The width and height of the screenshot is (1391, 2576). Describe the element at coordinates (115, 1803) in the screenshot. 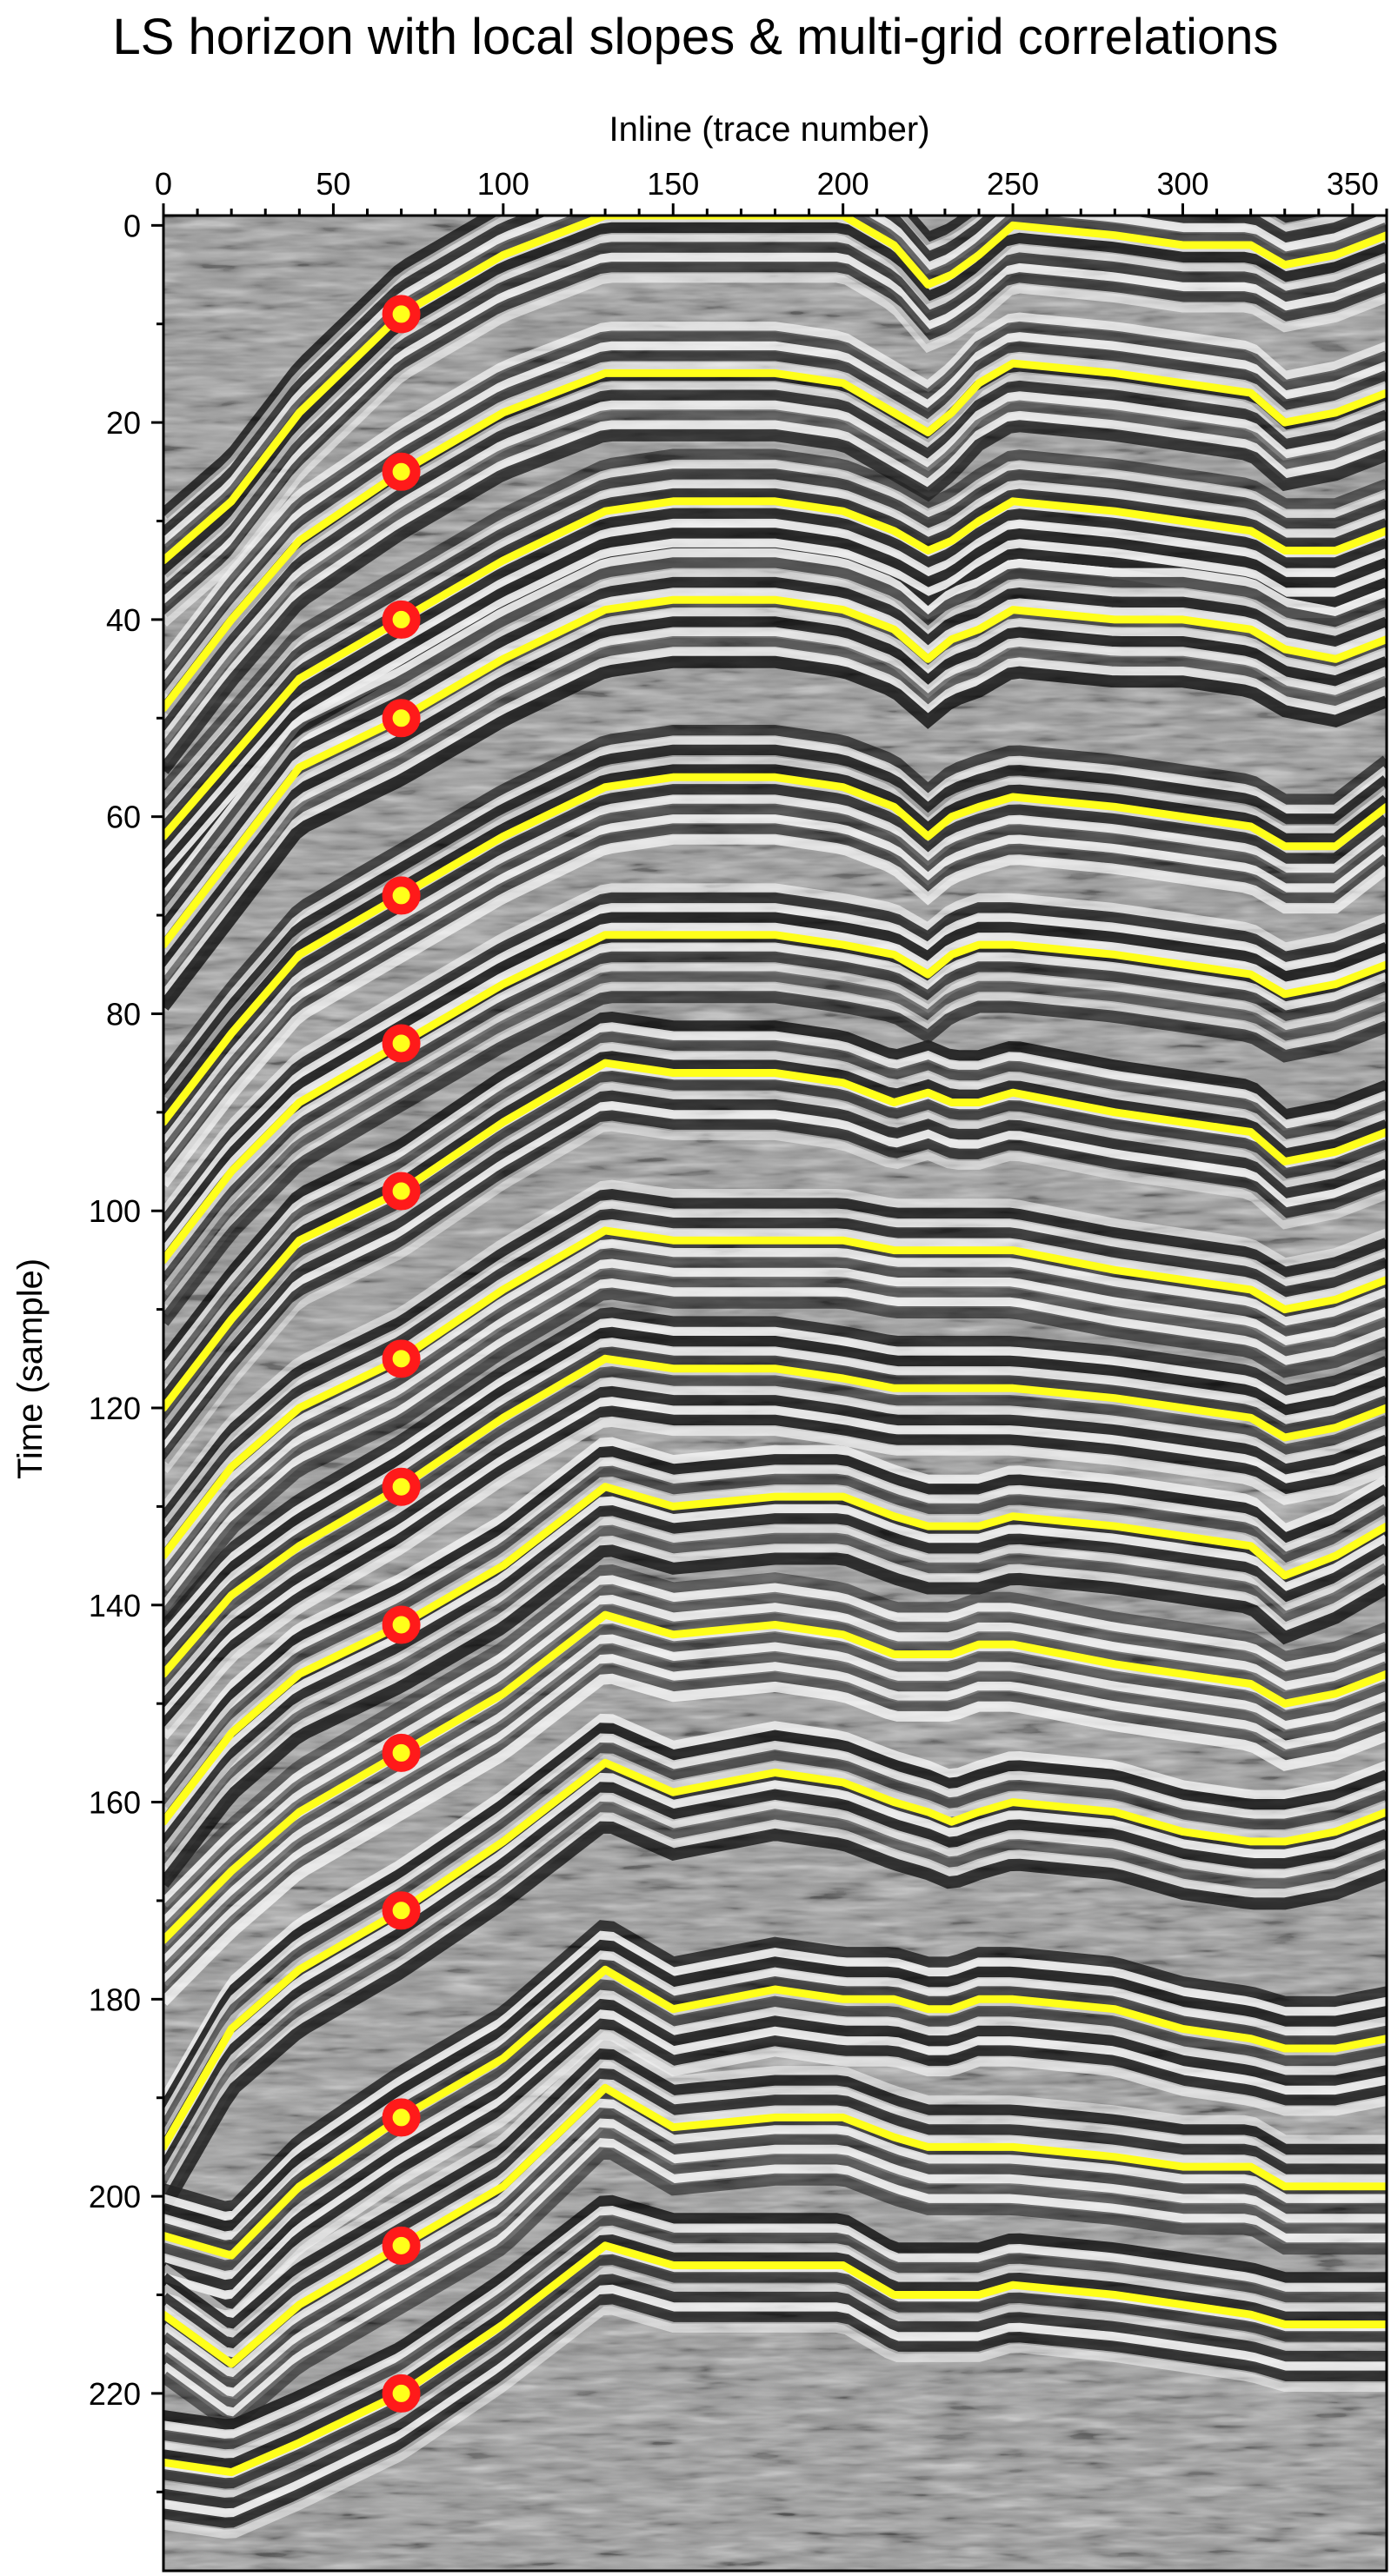

I see `y-tick-label: 160` at that location.